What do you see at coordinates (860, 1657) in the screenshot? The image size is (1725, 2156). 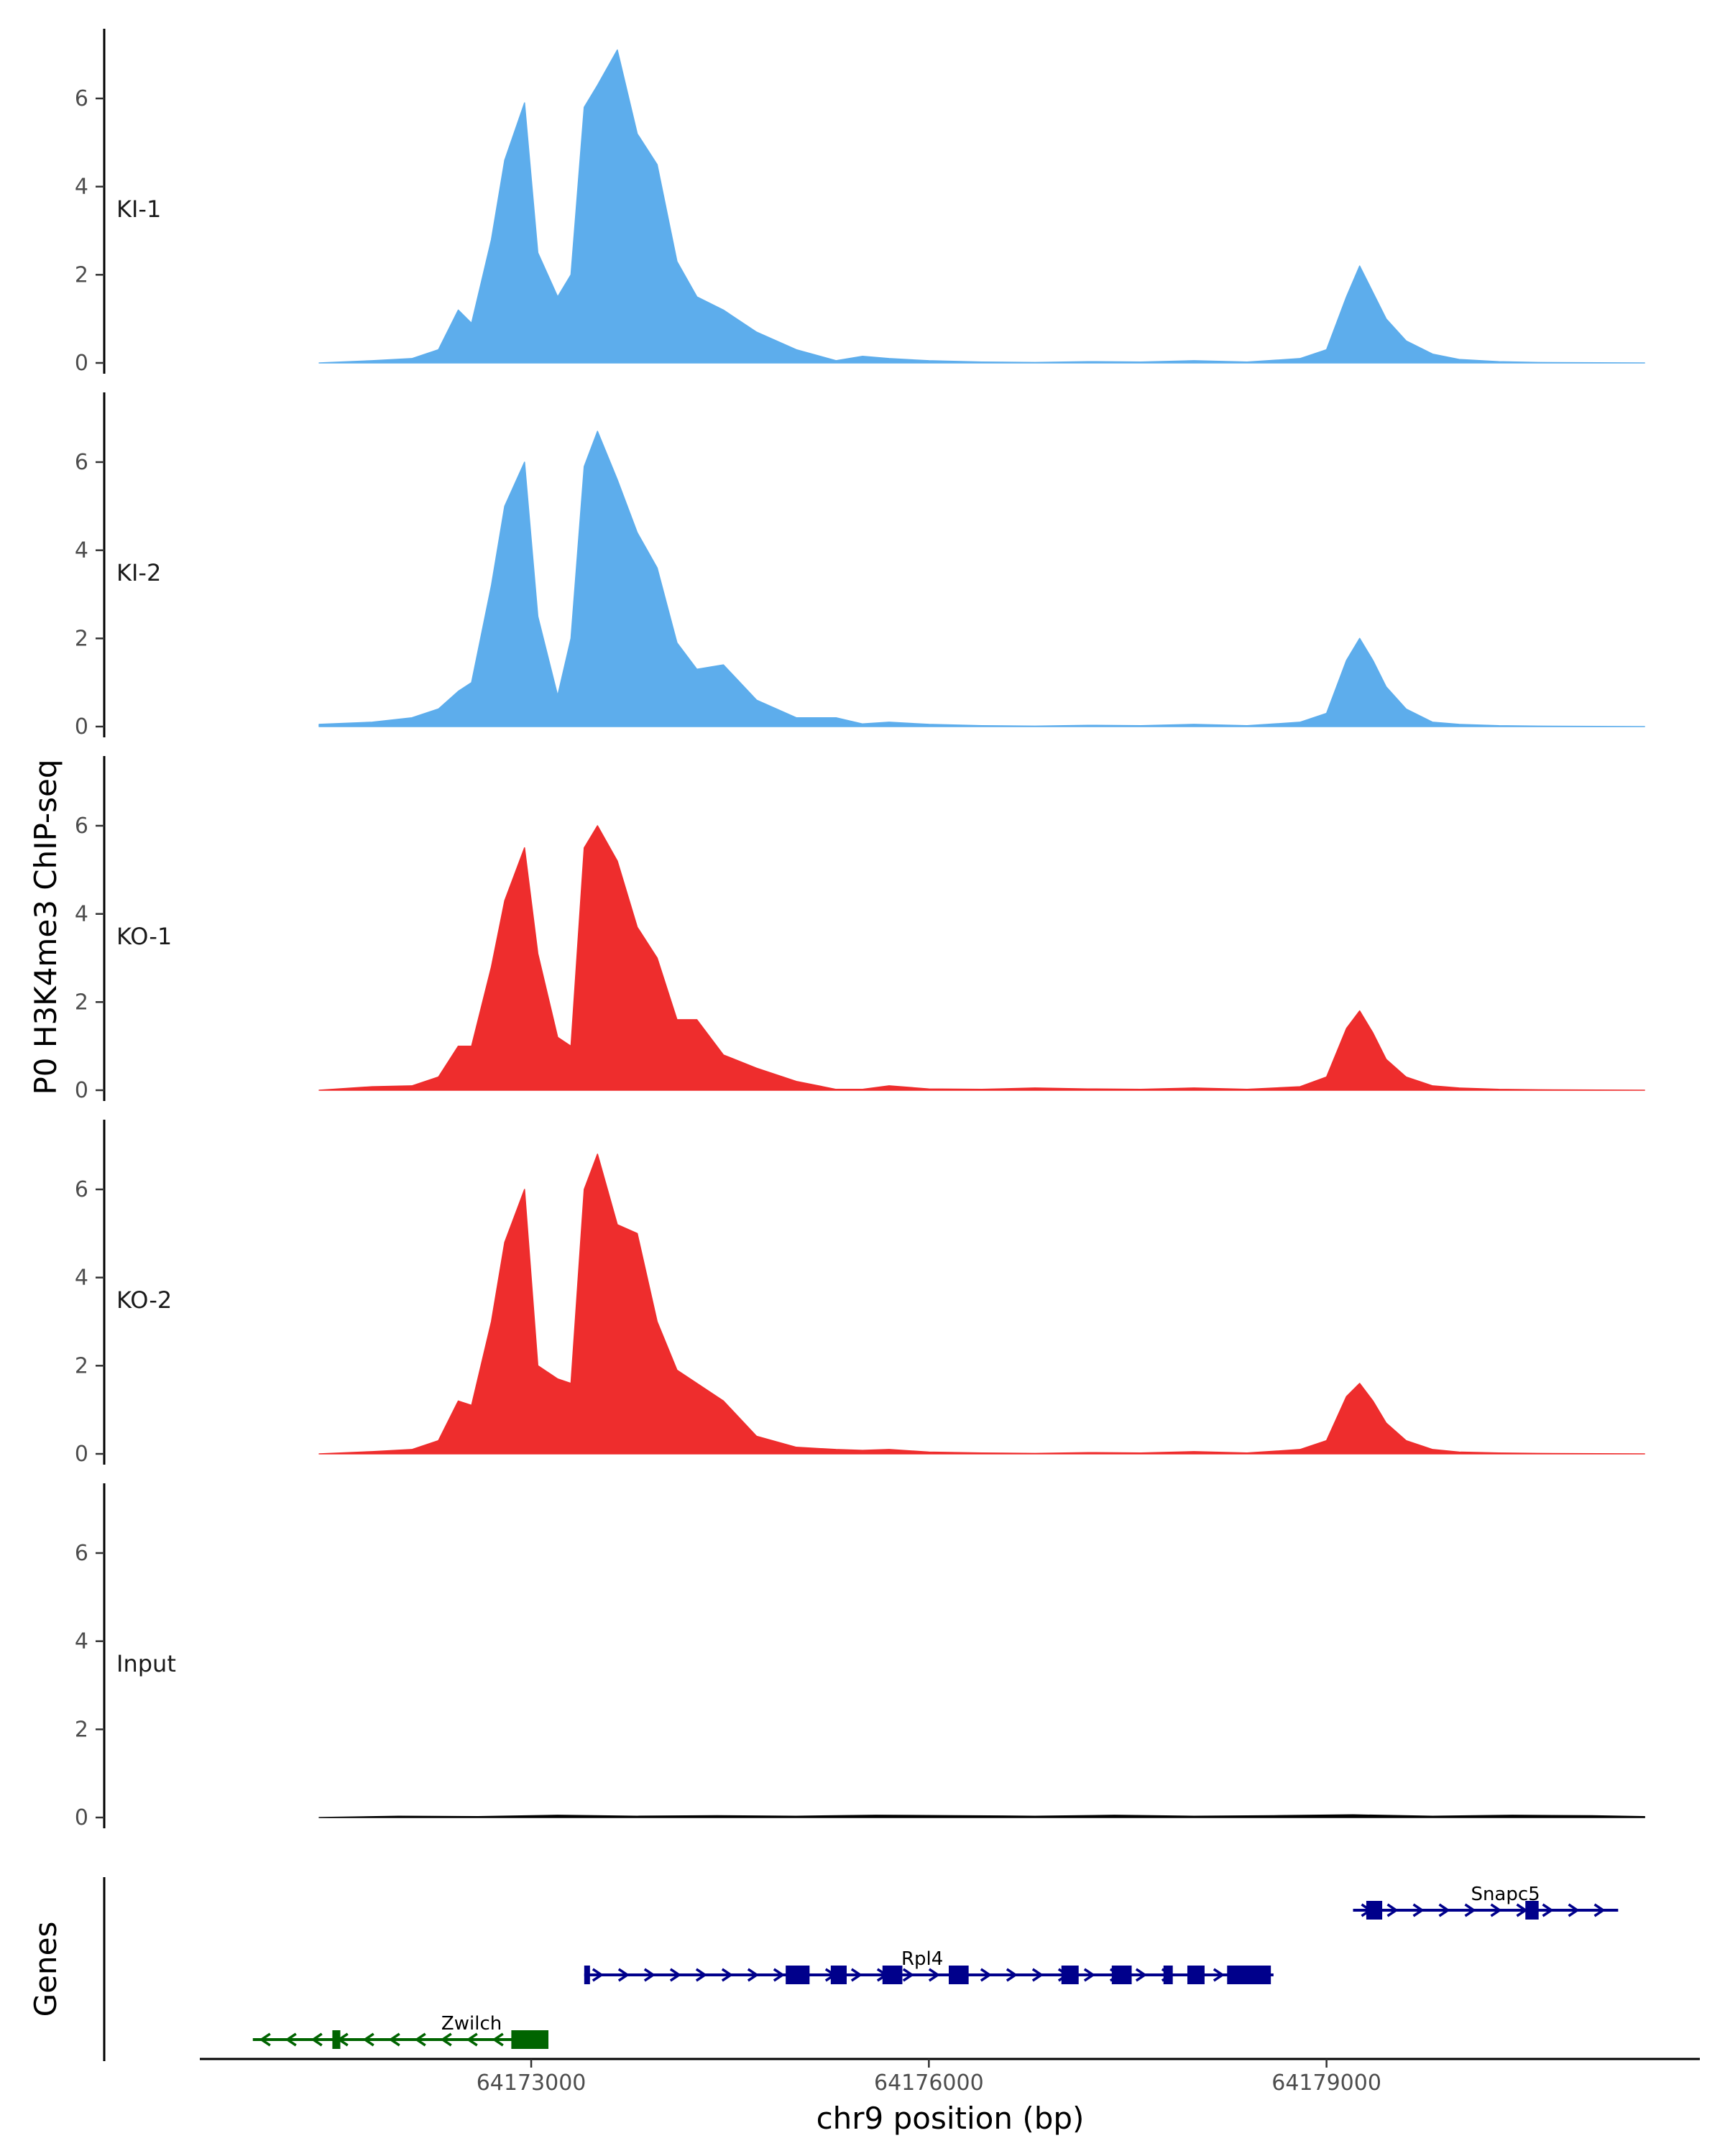 I see `track-input: 0 2 4 6 Input` at bounding box center [860, 1657].